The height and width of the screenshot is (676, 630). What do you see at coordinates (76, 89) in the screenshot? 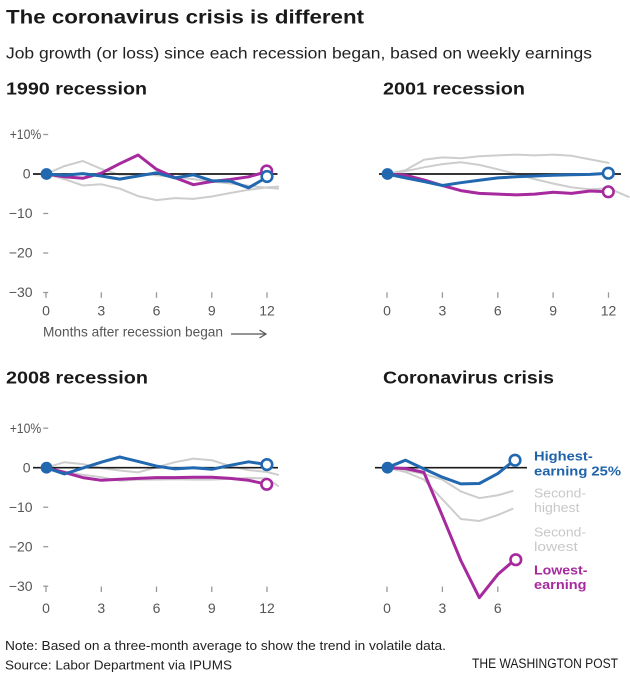
I see `svg-text: 1990 recession` at bounding box center [76, 89].